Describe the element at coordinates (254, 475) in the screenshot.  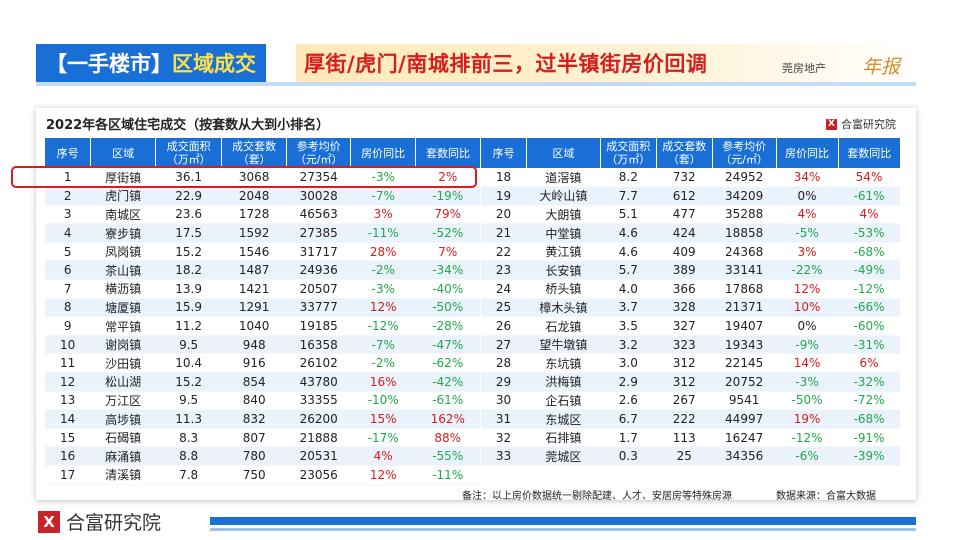
I see `cell-units: 750` at that location.